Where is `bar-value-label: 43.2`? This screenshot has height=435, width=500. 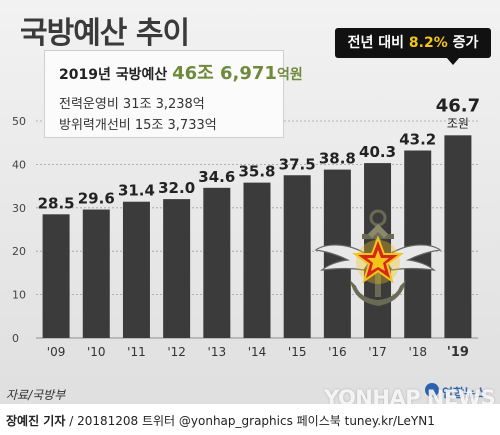
bar-value-label: 43.2 is located at coordinates (417, 140).